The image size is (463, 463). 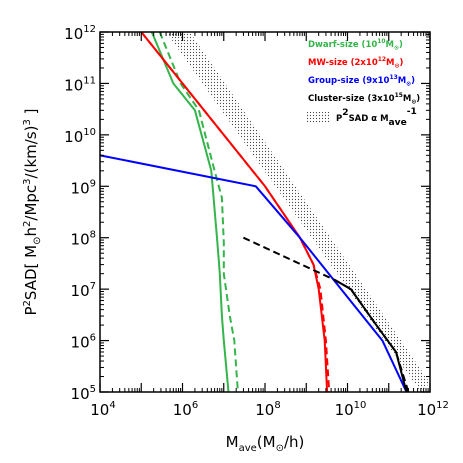 I want to click on y-tick-label: 10⁵, so click(x=83, y=393).